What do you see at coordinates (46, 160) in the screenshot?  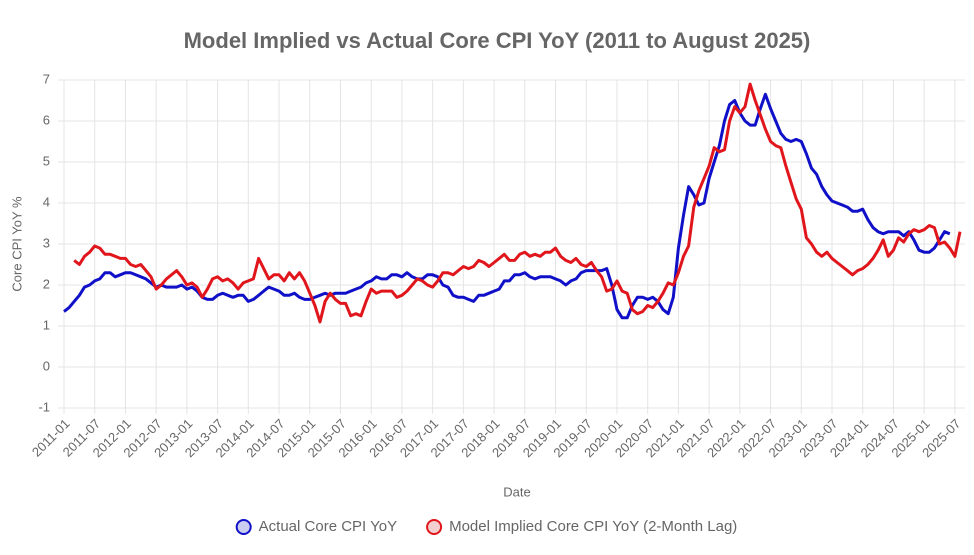 I see `y-tick-label: 5` at bounding box center [46, 160].